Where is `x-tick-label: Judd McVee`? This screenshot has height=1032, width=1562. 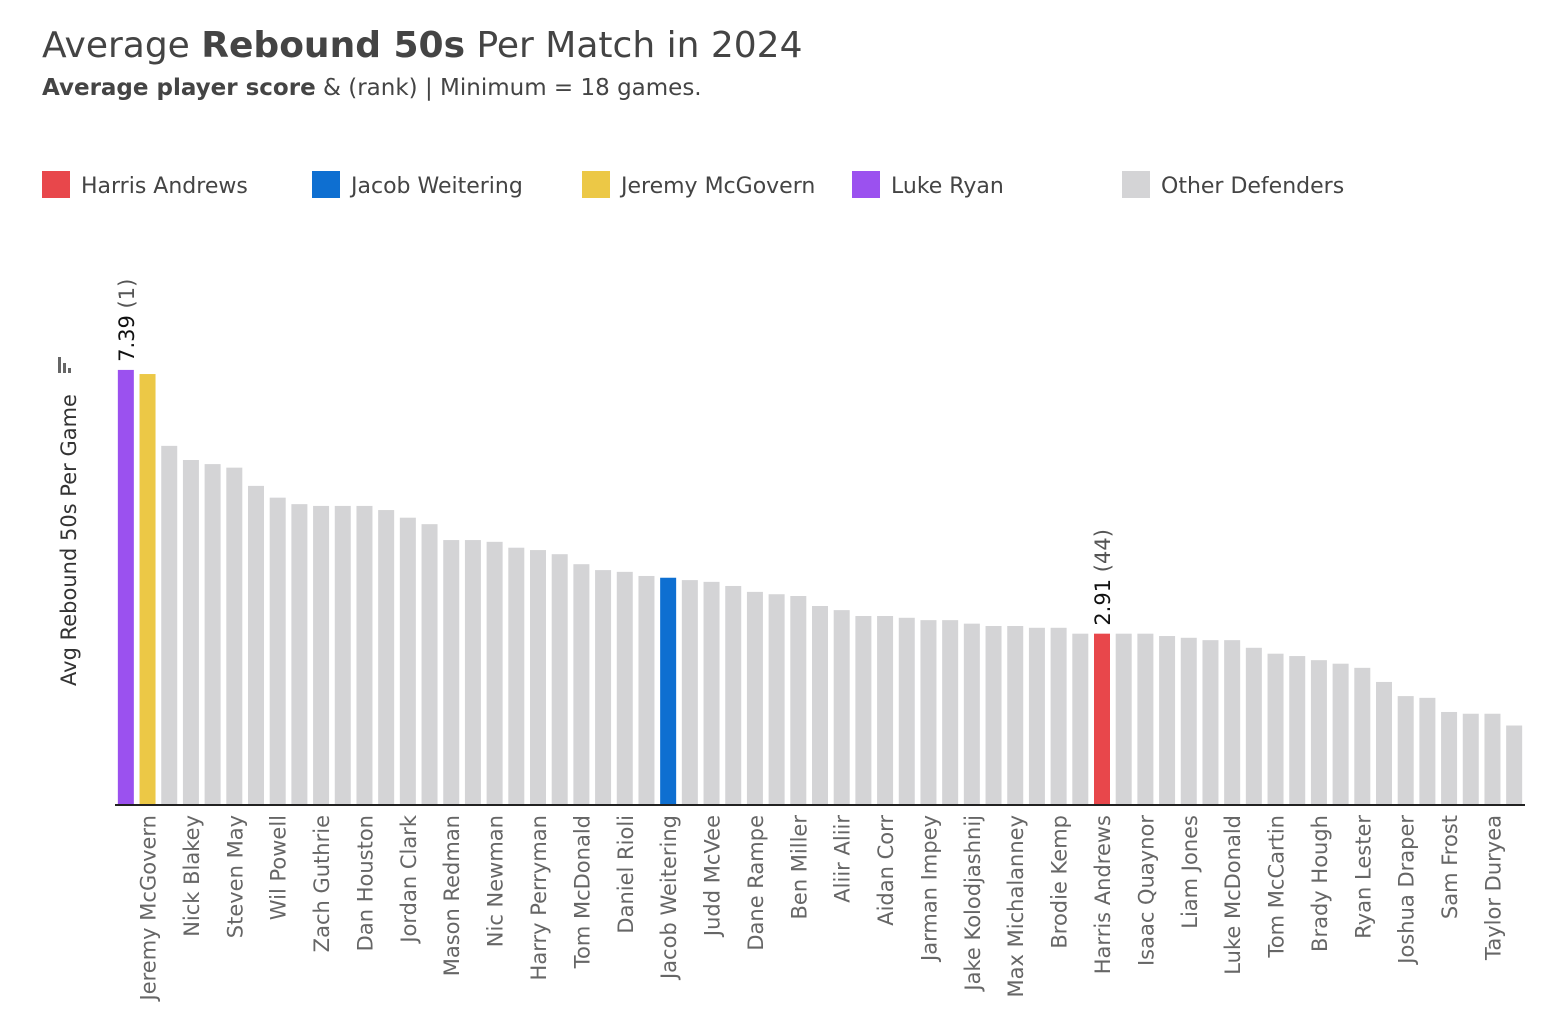 x-tick-label: Judd McVee is located at coordinates (713, 876).